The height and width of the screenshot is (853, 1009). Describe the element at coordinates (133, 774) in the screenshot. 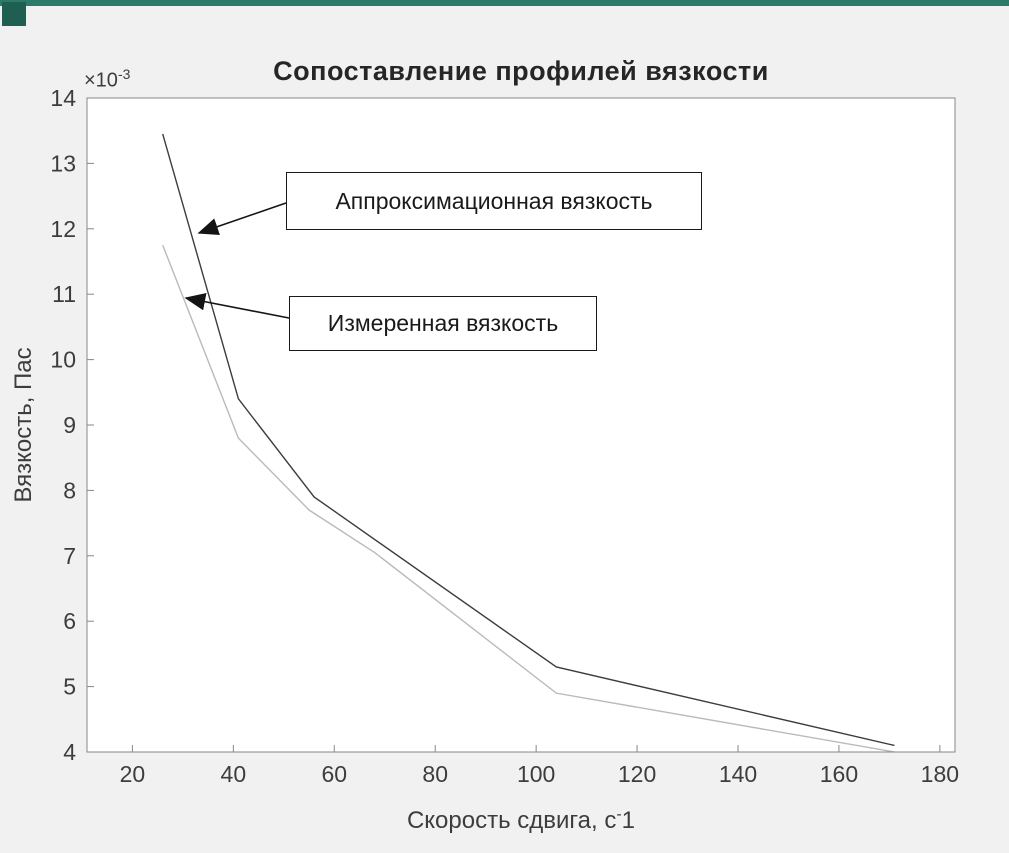

I see `x-tick-label: 20` at that location.